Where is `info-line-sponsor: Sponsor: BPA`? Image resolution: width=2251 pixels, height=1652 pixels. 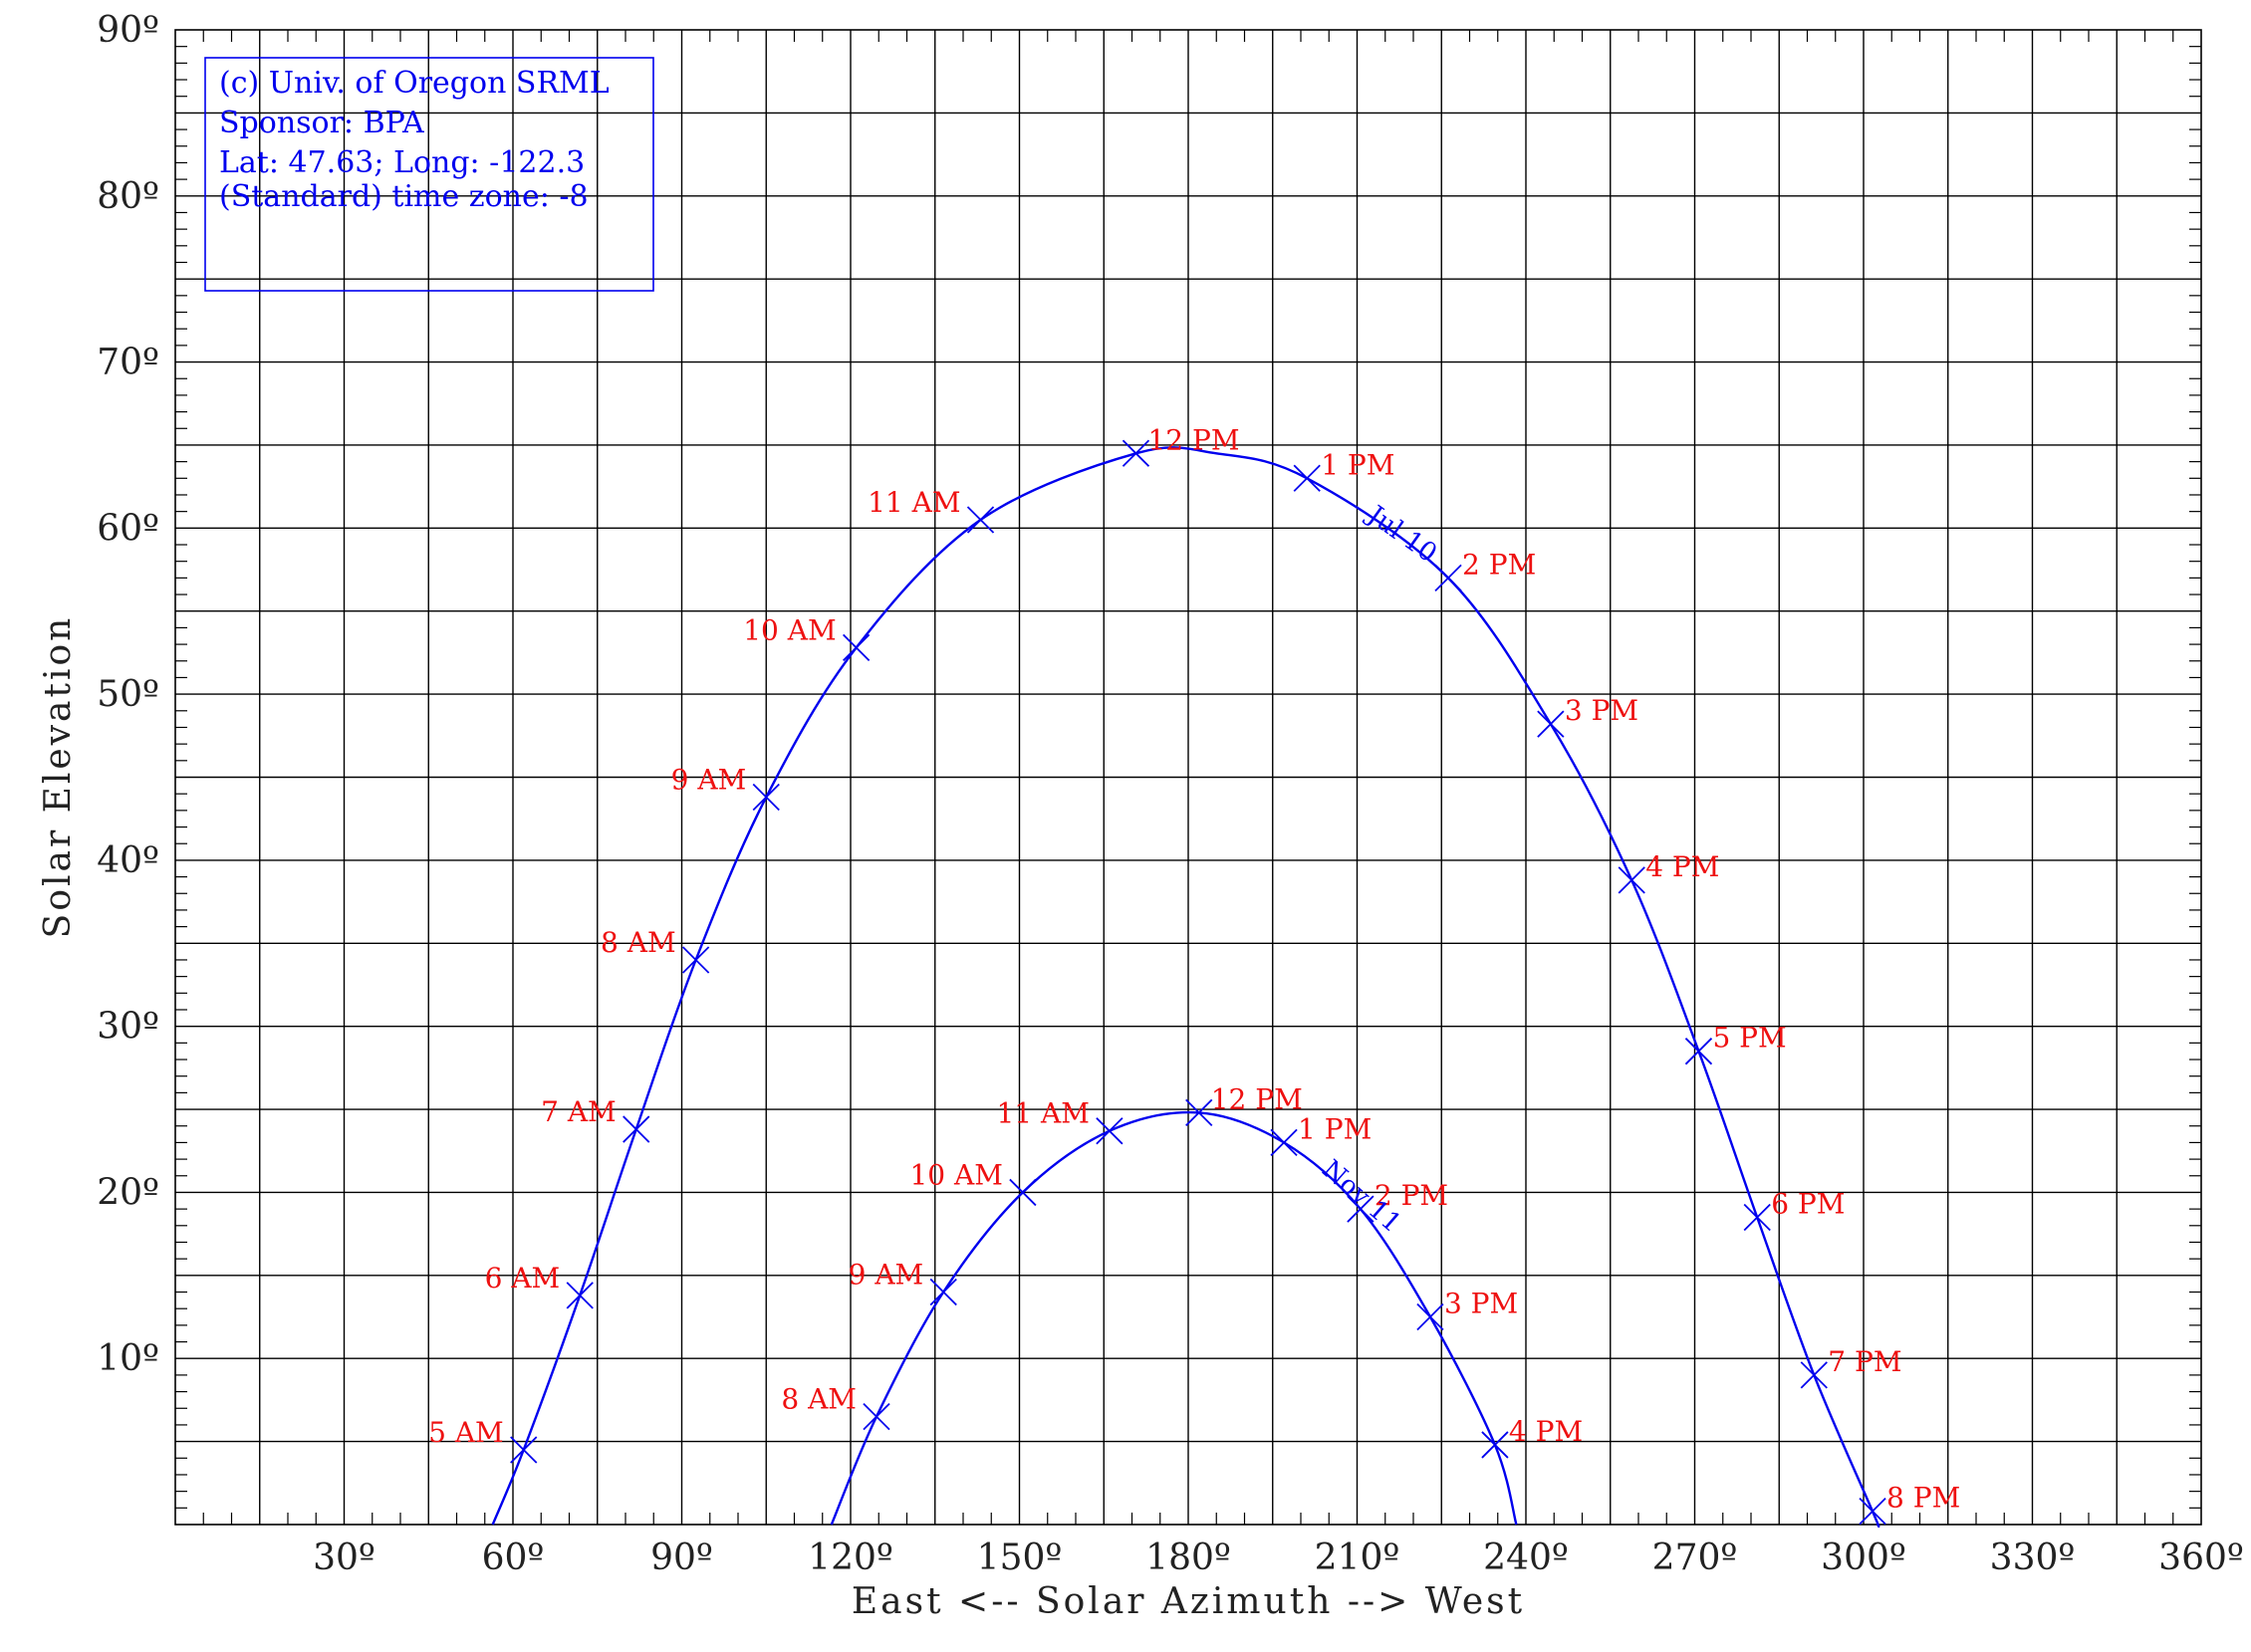 info-line-sponsor: Sponsor: BPA is located at coordinates (321, 123).